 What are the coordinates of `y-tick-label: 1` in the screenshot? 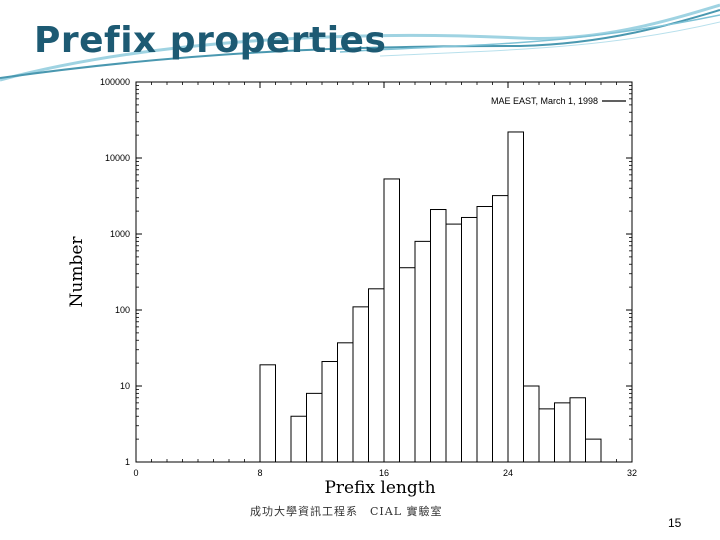 It's located at (127, 462).